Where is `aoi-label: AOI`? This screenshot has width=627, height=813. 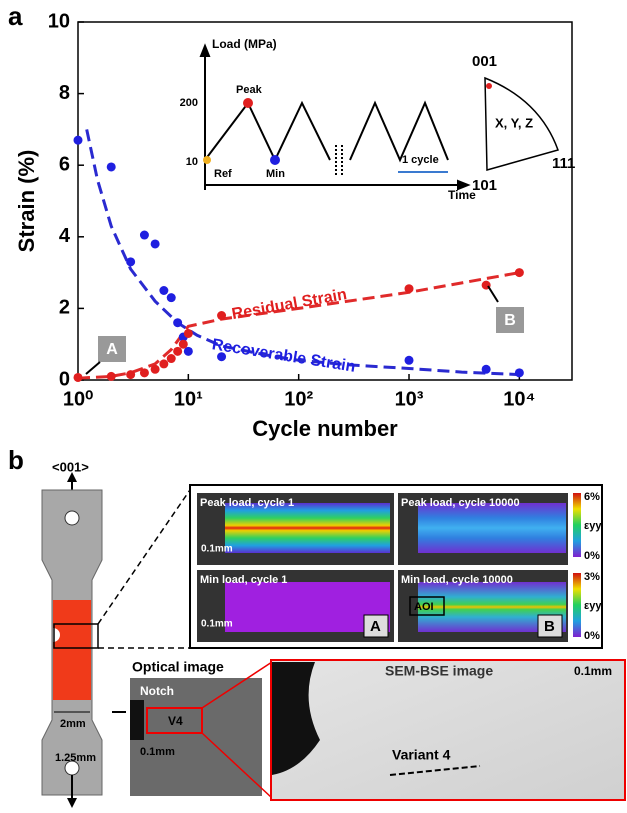 aoi-label: AOI is located at coordinates (424, 607).